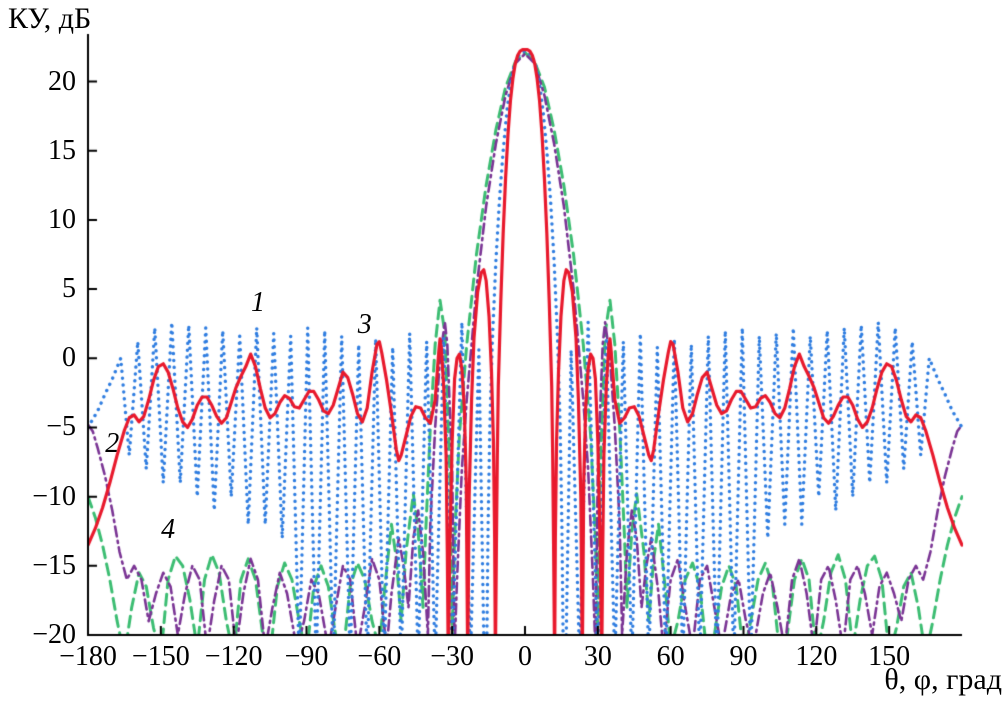 The image size is (1007, 703). I want to click on x-tick-label: 90, so click(743, 656).